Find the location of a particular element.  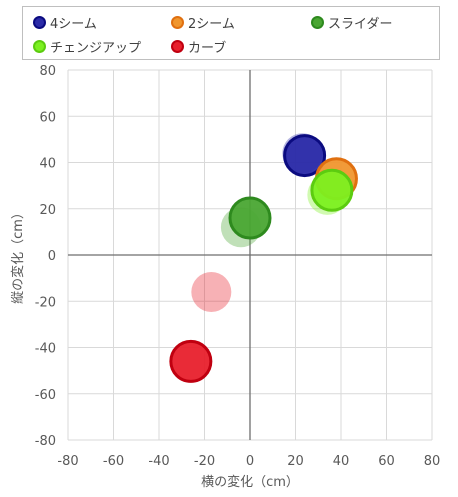

x-tick-label: 40 is located at coordinates (341, 461).